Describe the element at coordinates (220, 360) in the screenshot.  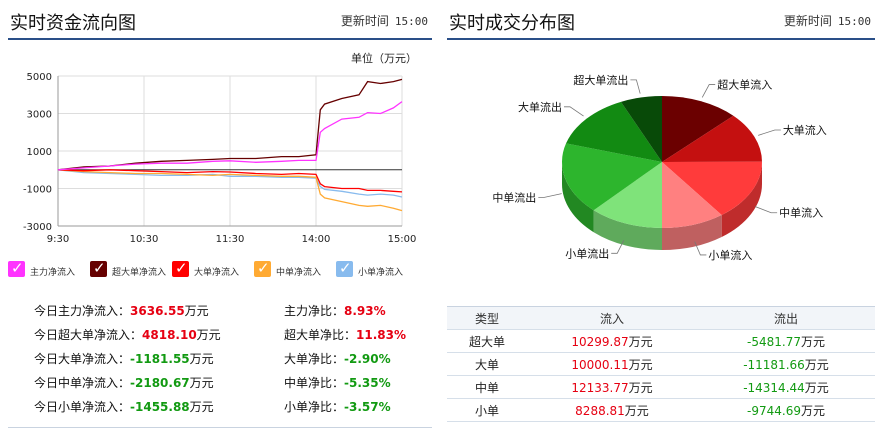
I see `stat-row: 今日大单净流入：-1181.55万元 大单净比：-2.90%` at that location.